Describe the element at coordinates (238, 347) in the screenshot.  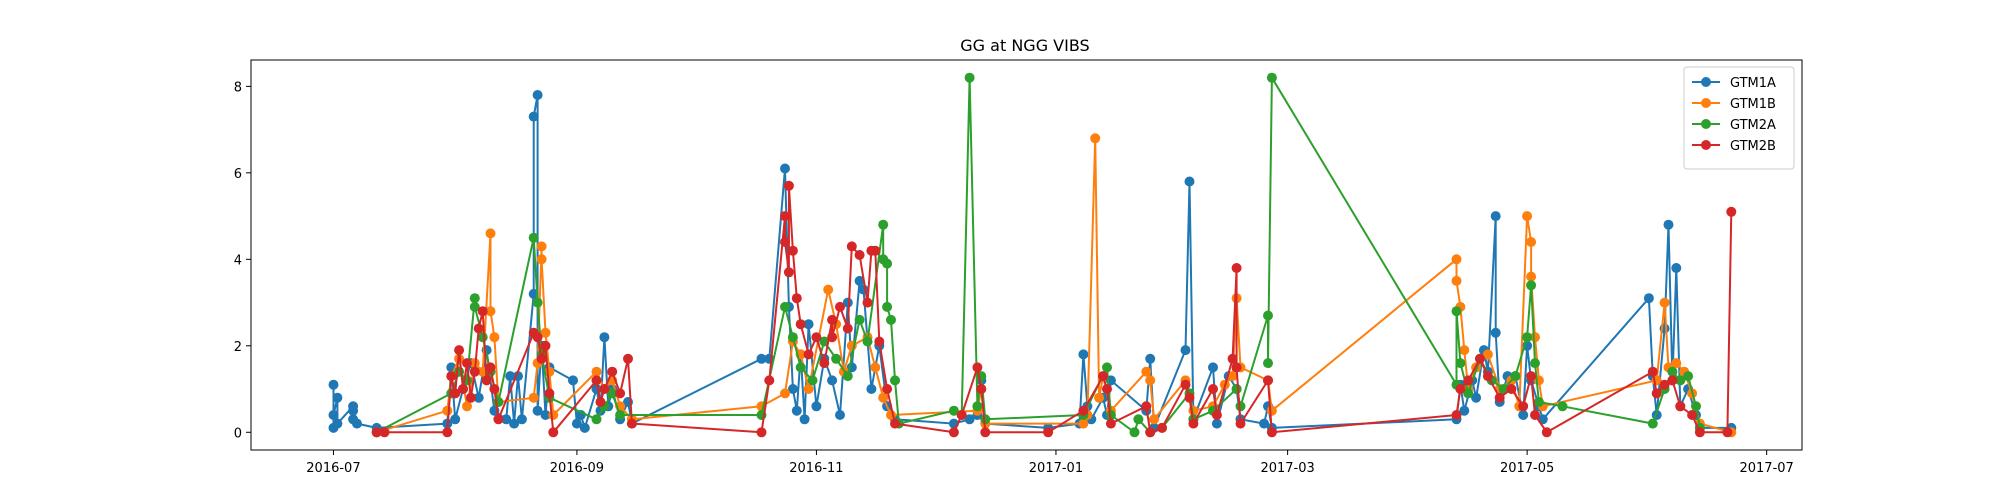
I see `y-tick-label: 2` at that location.